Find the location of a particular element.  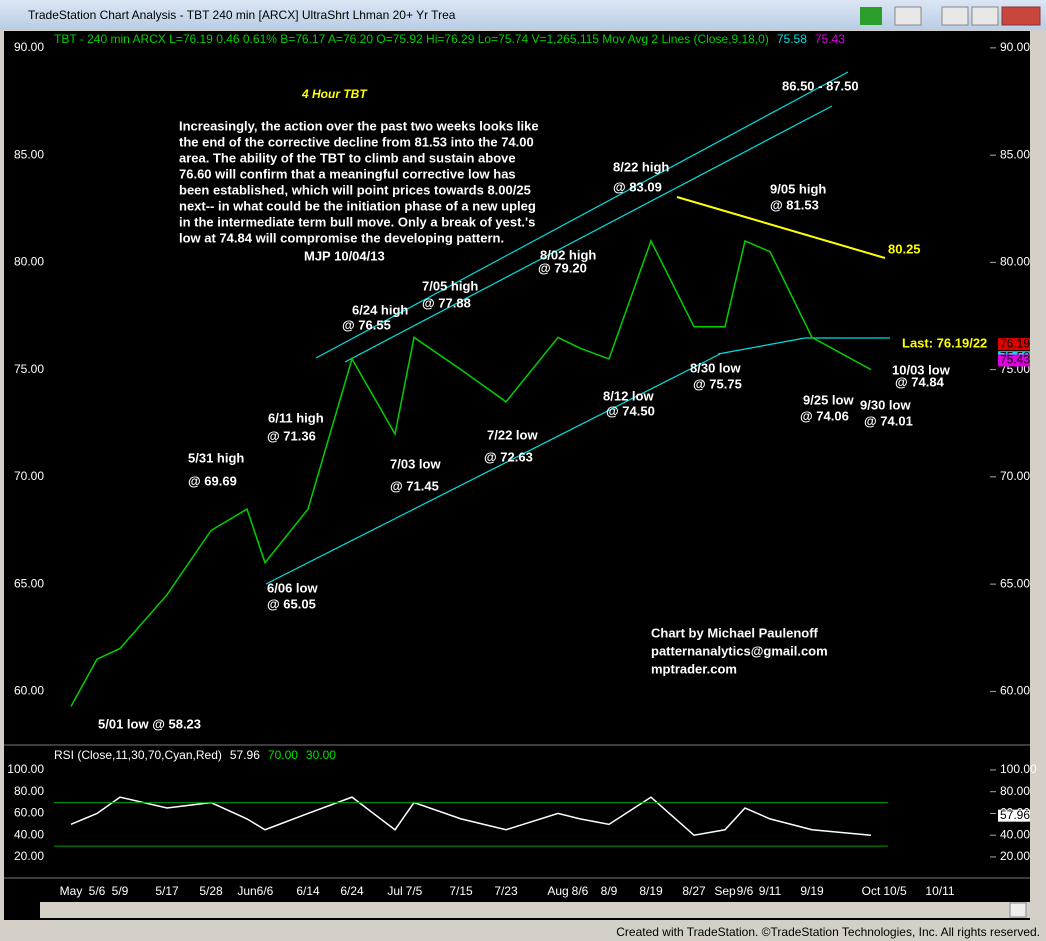

annotation: 9/05 high is located at coordinates (798, 188).